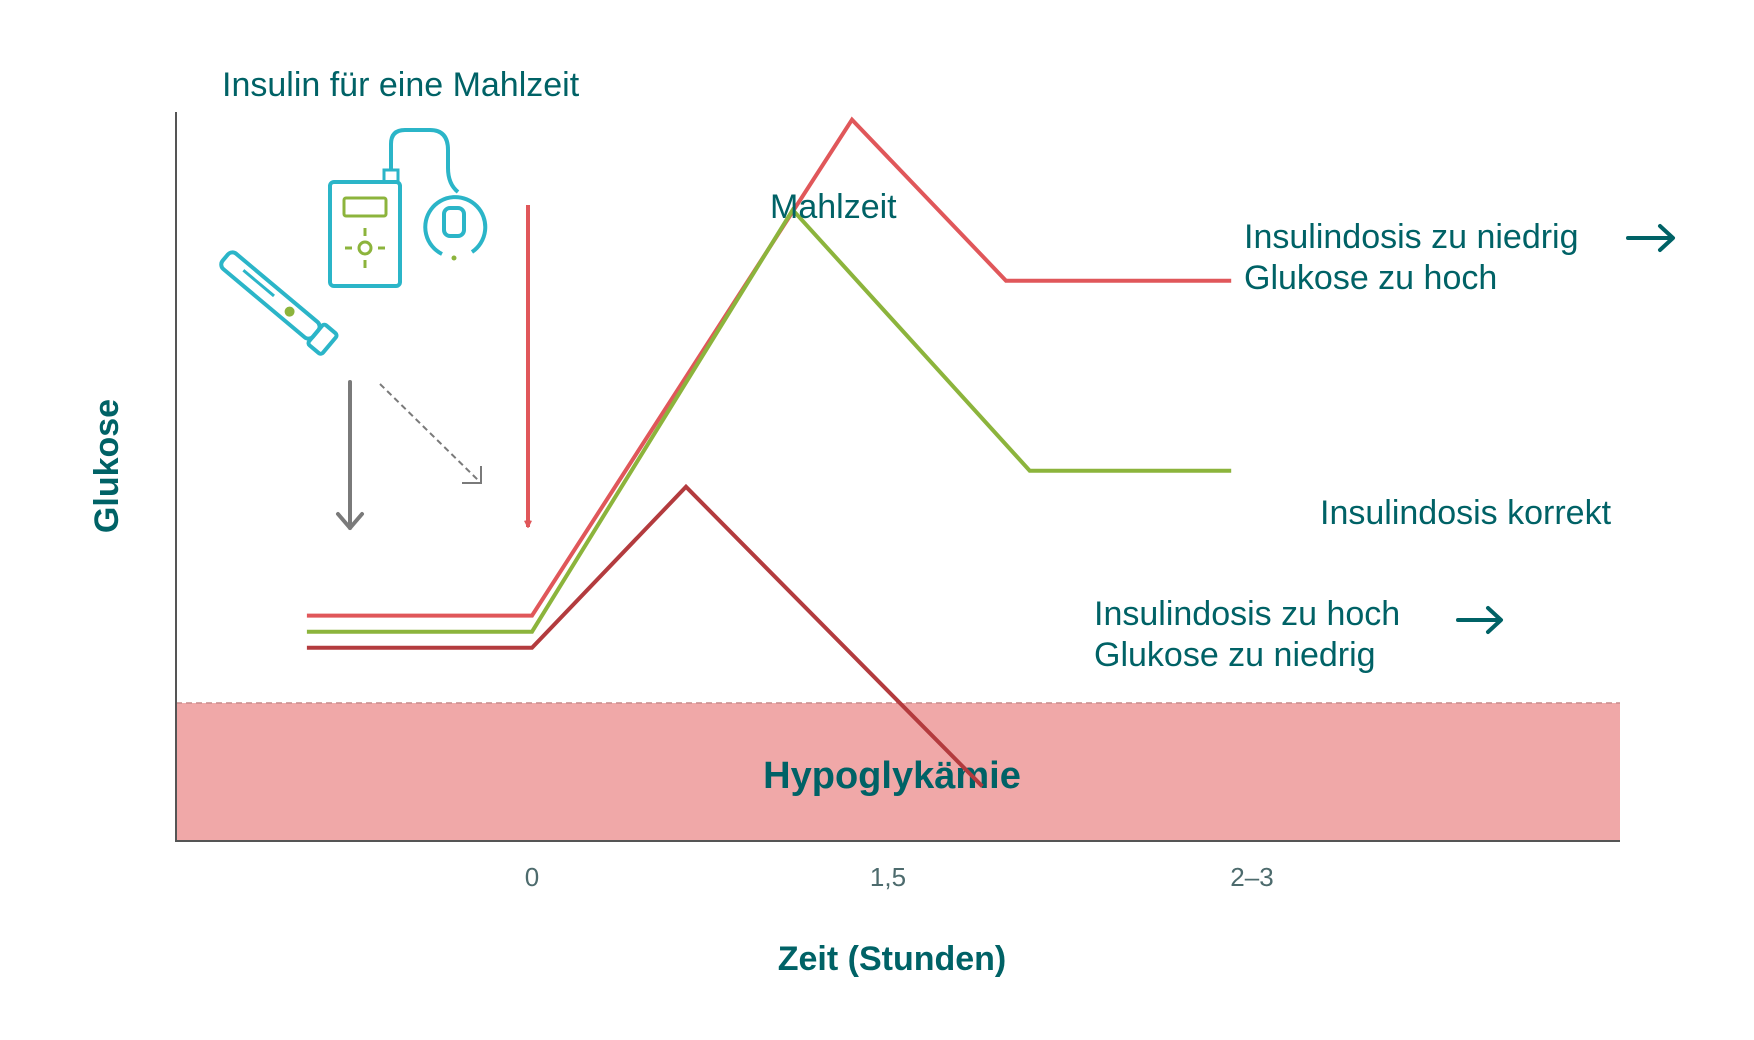 This screenshot has width=1754, height=1040. What do you see at coordinates (888, 877) in the screenshot?
I see `x-tick-1: 1,5` at bounding box center [888, 877].